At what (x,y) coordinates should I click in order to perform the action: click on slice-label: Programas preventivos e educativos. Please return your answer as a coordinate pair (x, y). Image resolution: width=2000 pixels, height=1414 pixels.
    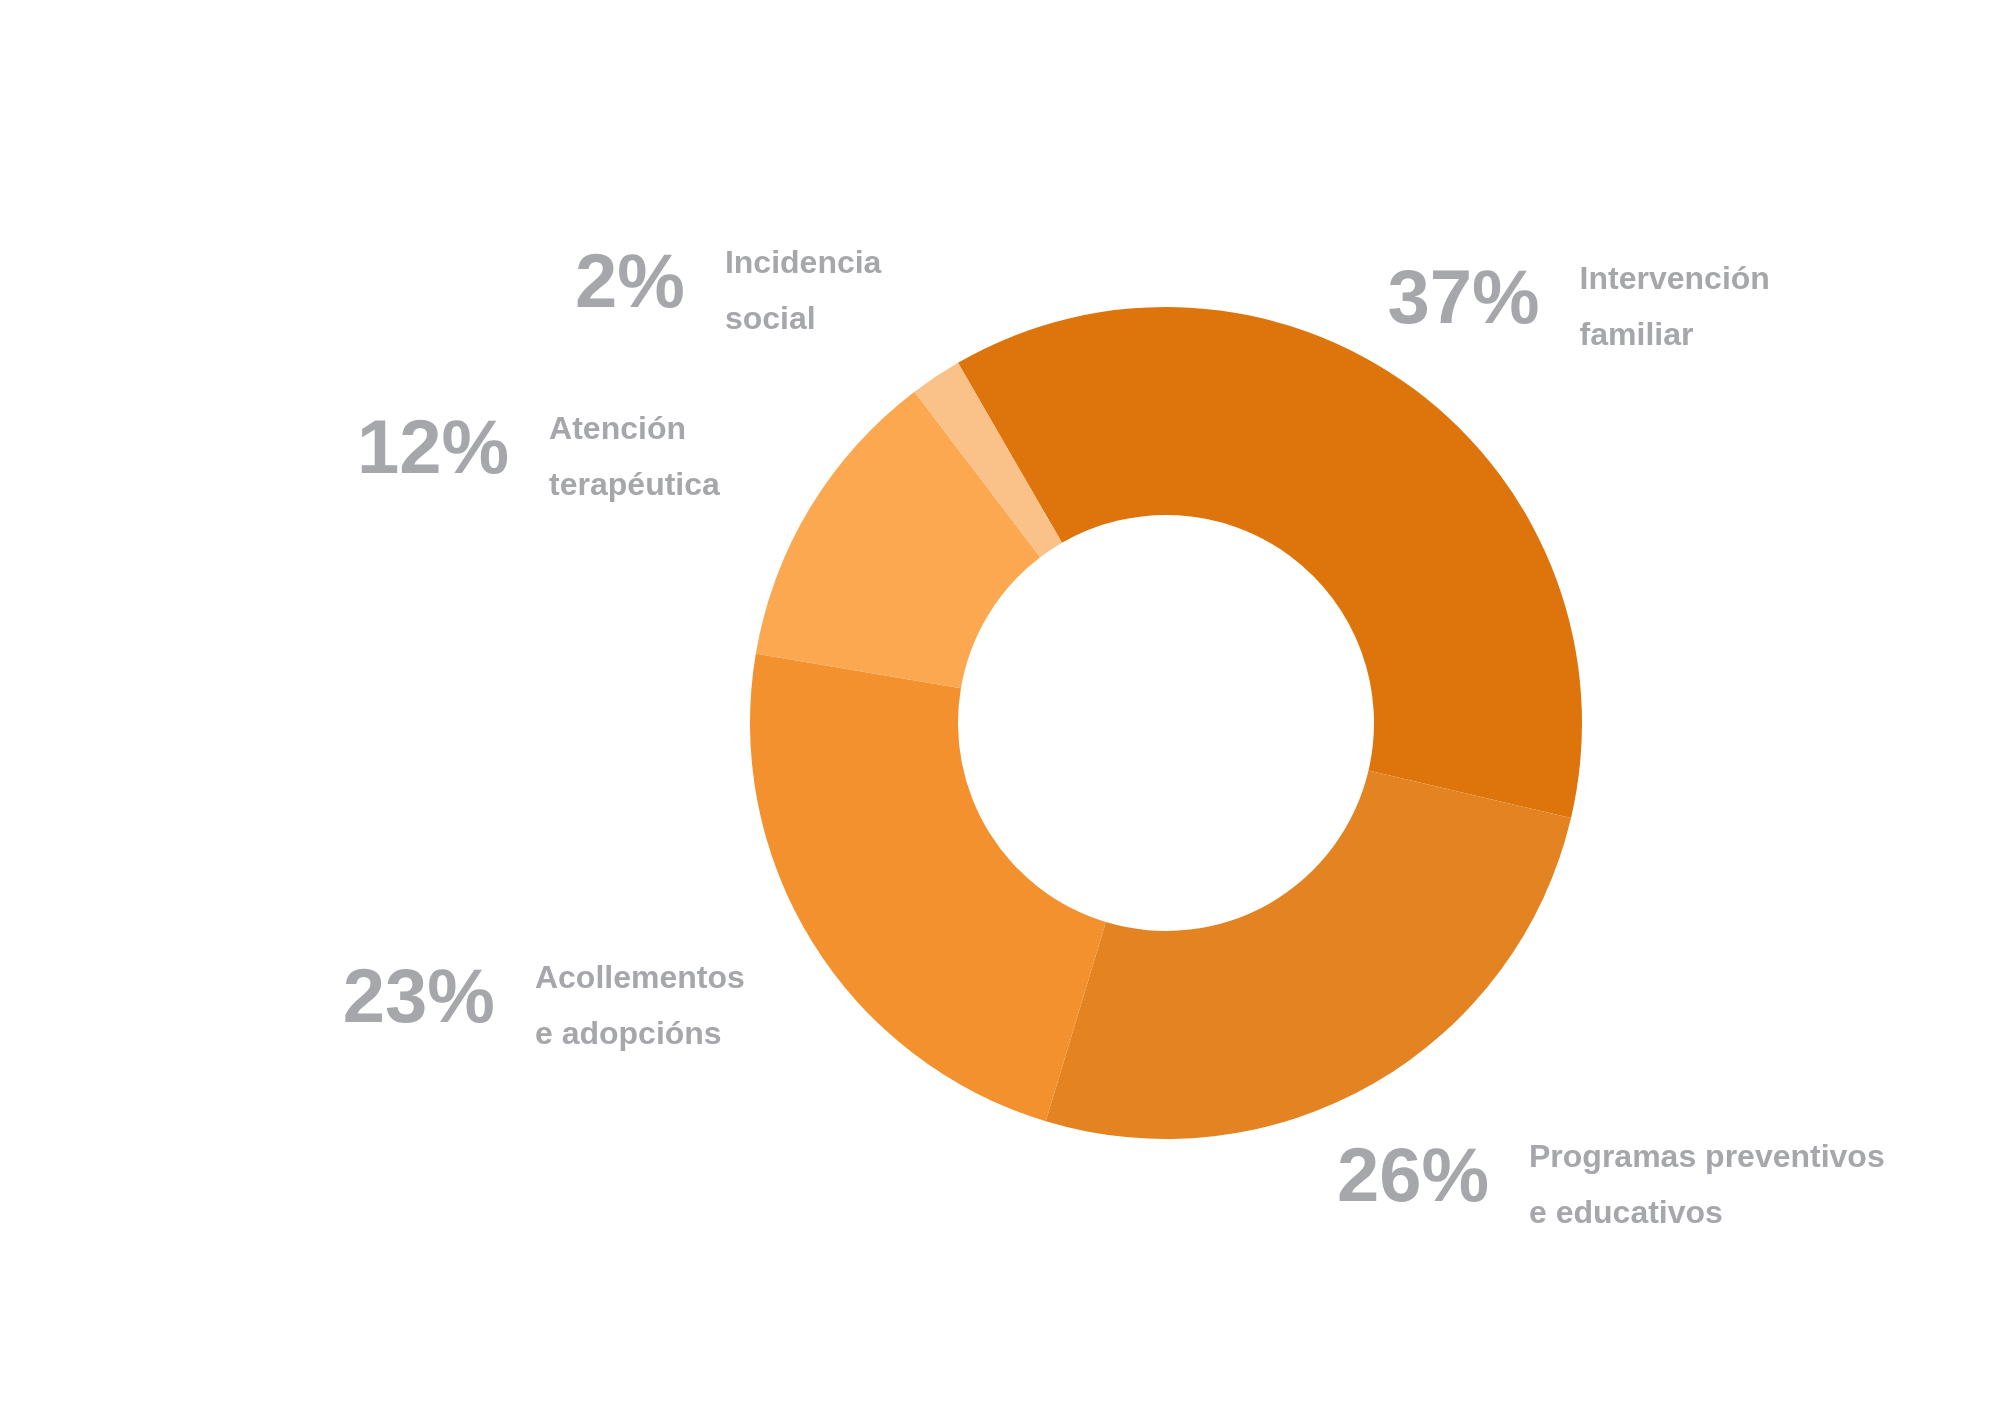
    Looking at the image, I should click on (1707, 1183).